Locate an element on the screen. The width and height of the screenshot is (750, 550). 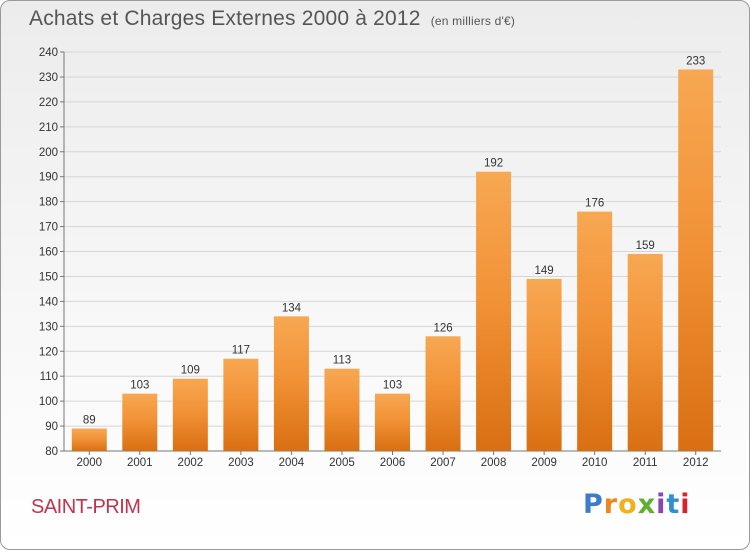
data-label: 117 is located at coordinates (241, 351).